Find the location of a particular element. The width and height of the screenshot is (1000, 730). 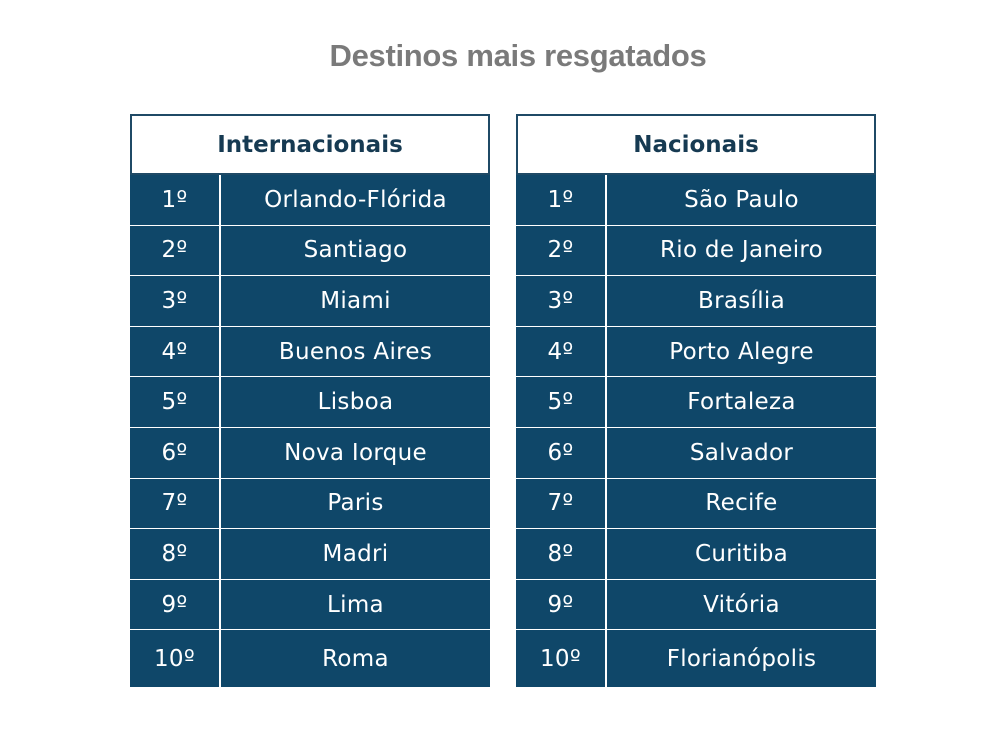

city-cell: Nova Iorque is located at coordinates (355, 452).